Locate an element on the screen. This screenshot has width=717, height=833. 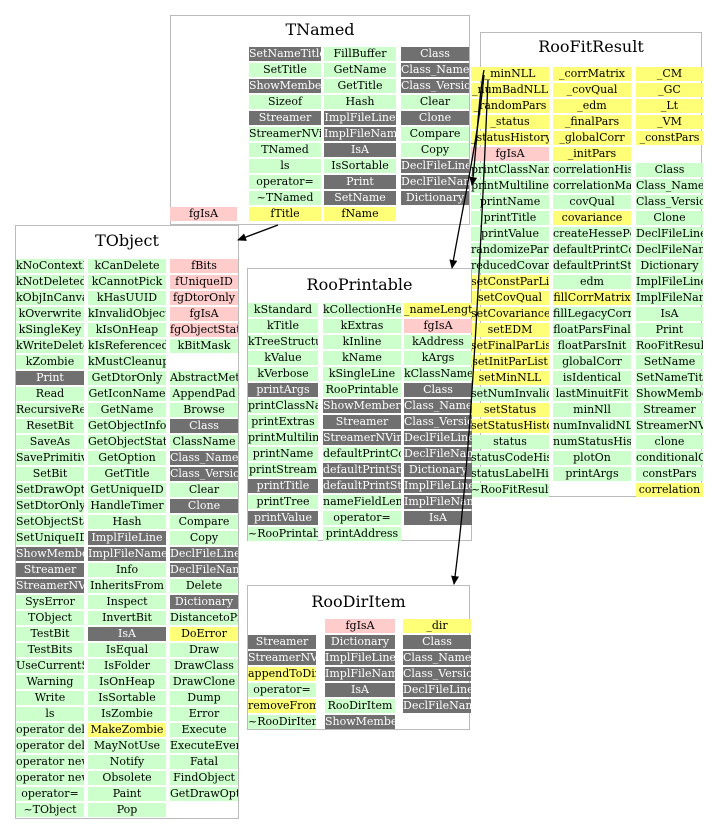
member-cell: SetDtorOnly is located at coordinates (50, 506).